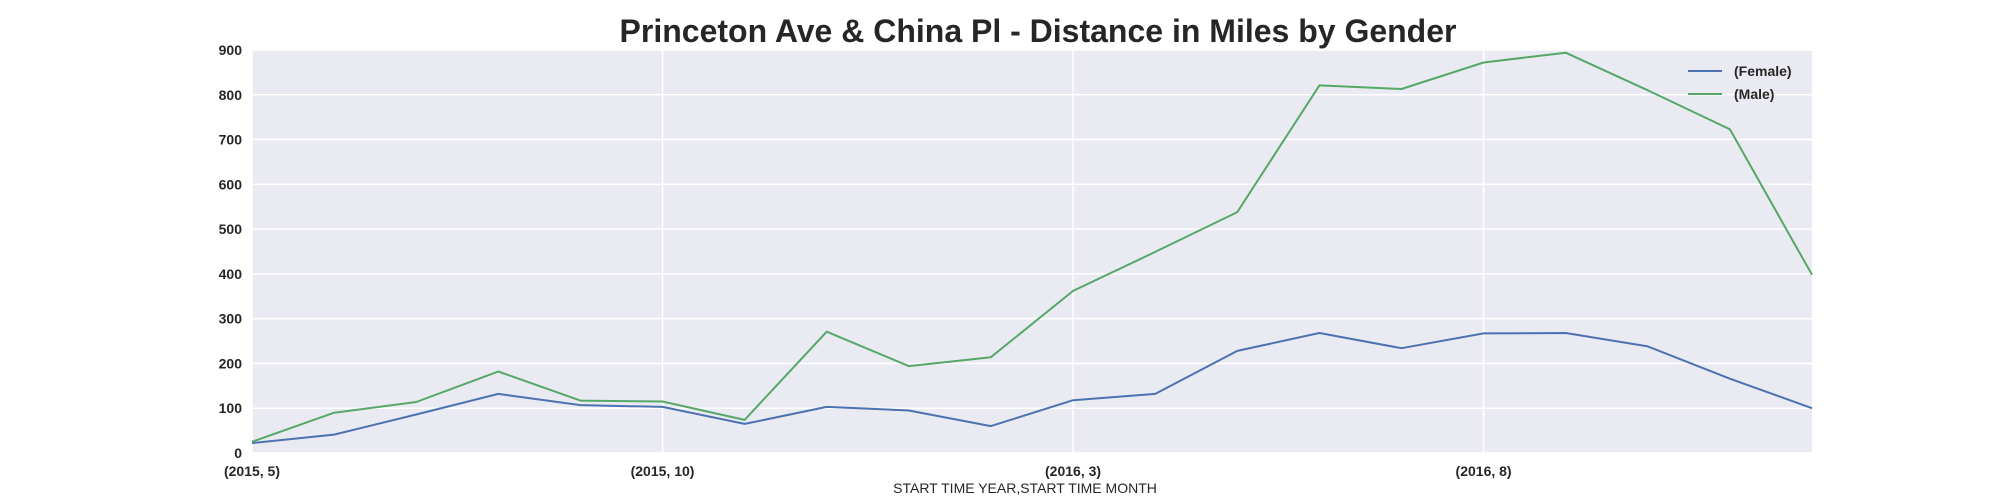  I want to click on y-tick-label: 500, so click(231, 229).